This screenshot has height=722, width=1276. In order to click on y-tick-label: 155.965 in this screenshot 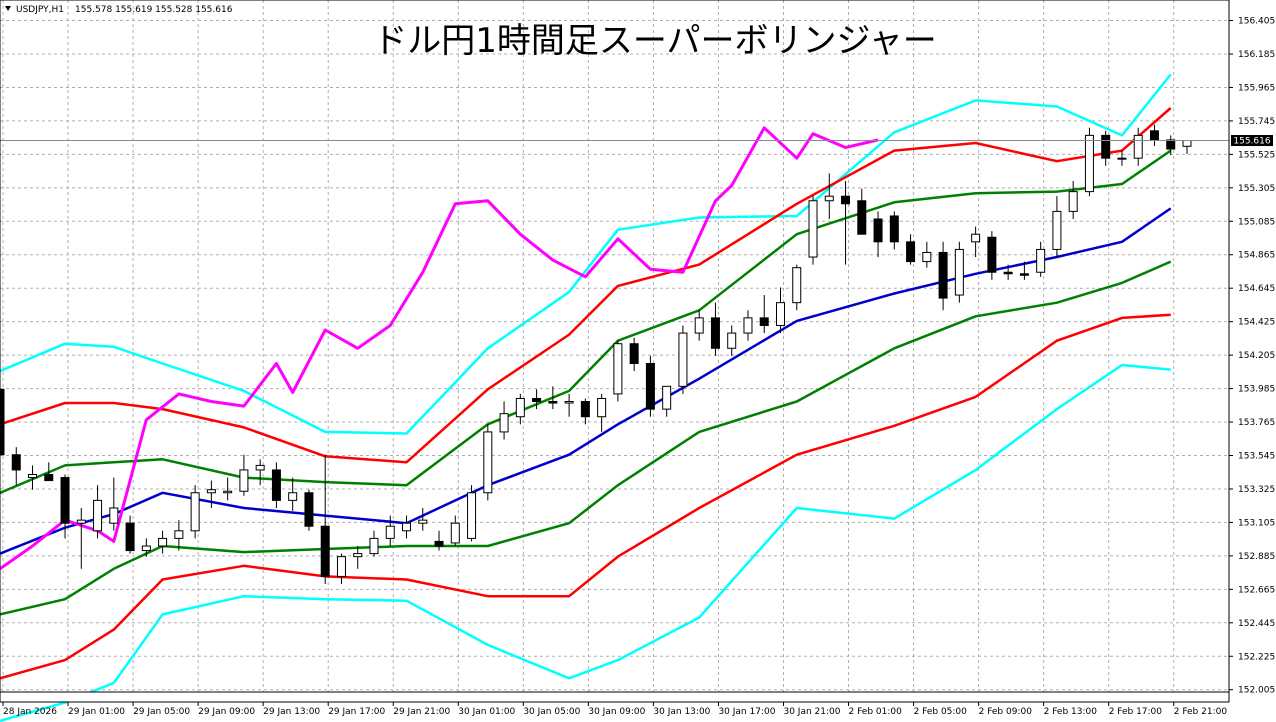, I will do `click(1256, 88)`.